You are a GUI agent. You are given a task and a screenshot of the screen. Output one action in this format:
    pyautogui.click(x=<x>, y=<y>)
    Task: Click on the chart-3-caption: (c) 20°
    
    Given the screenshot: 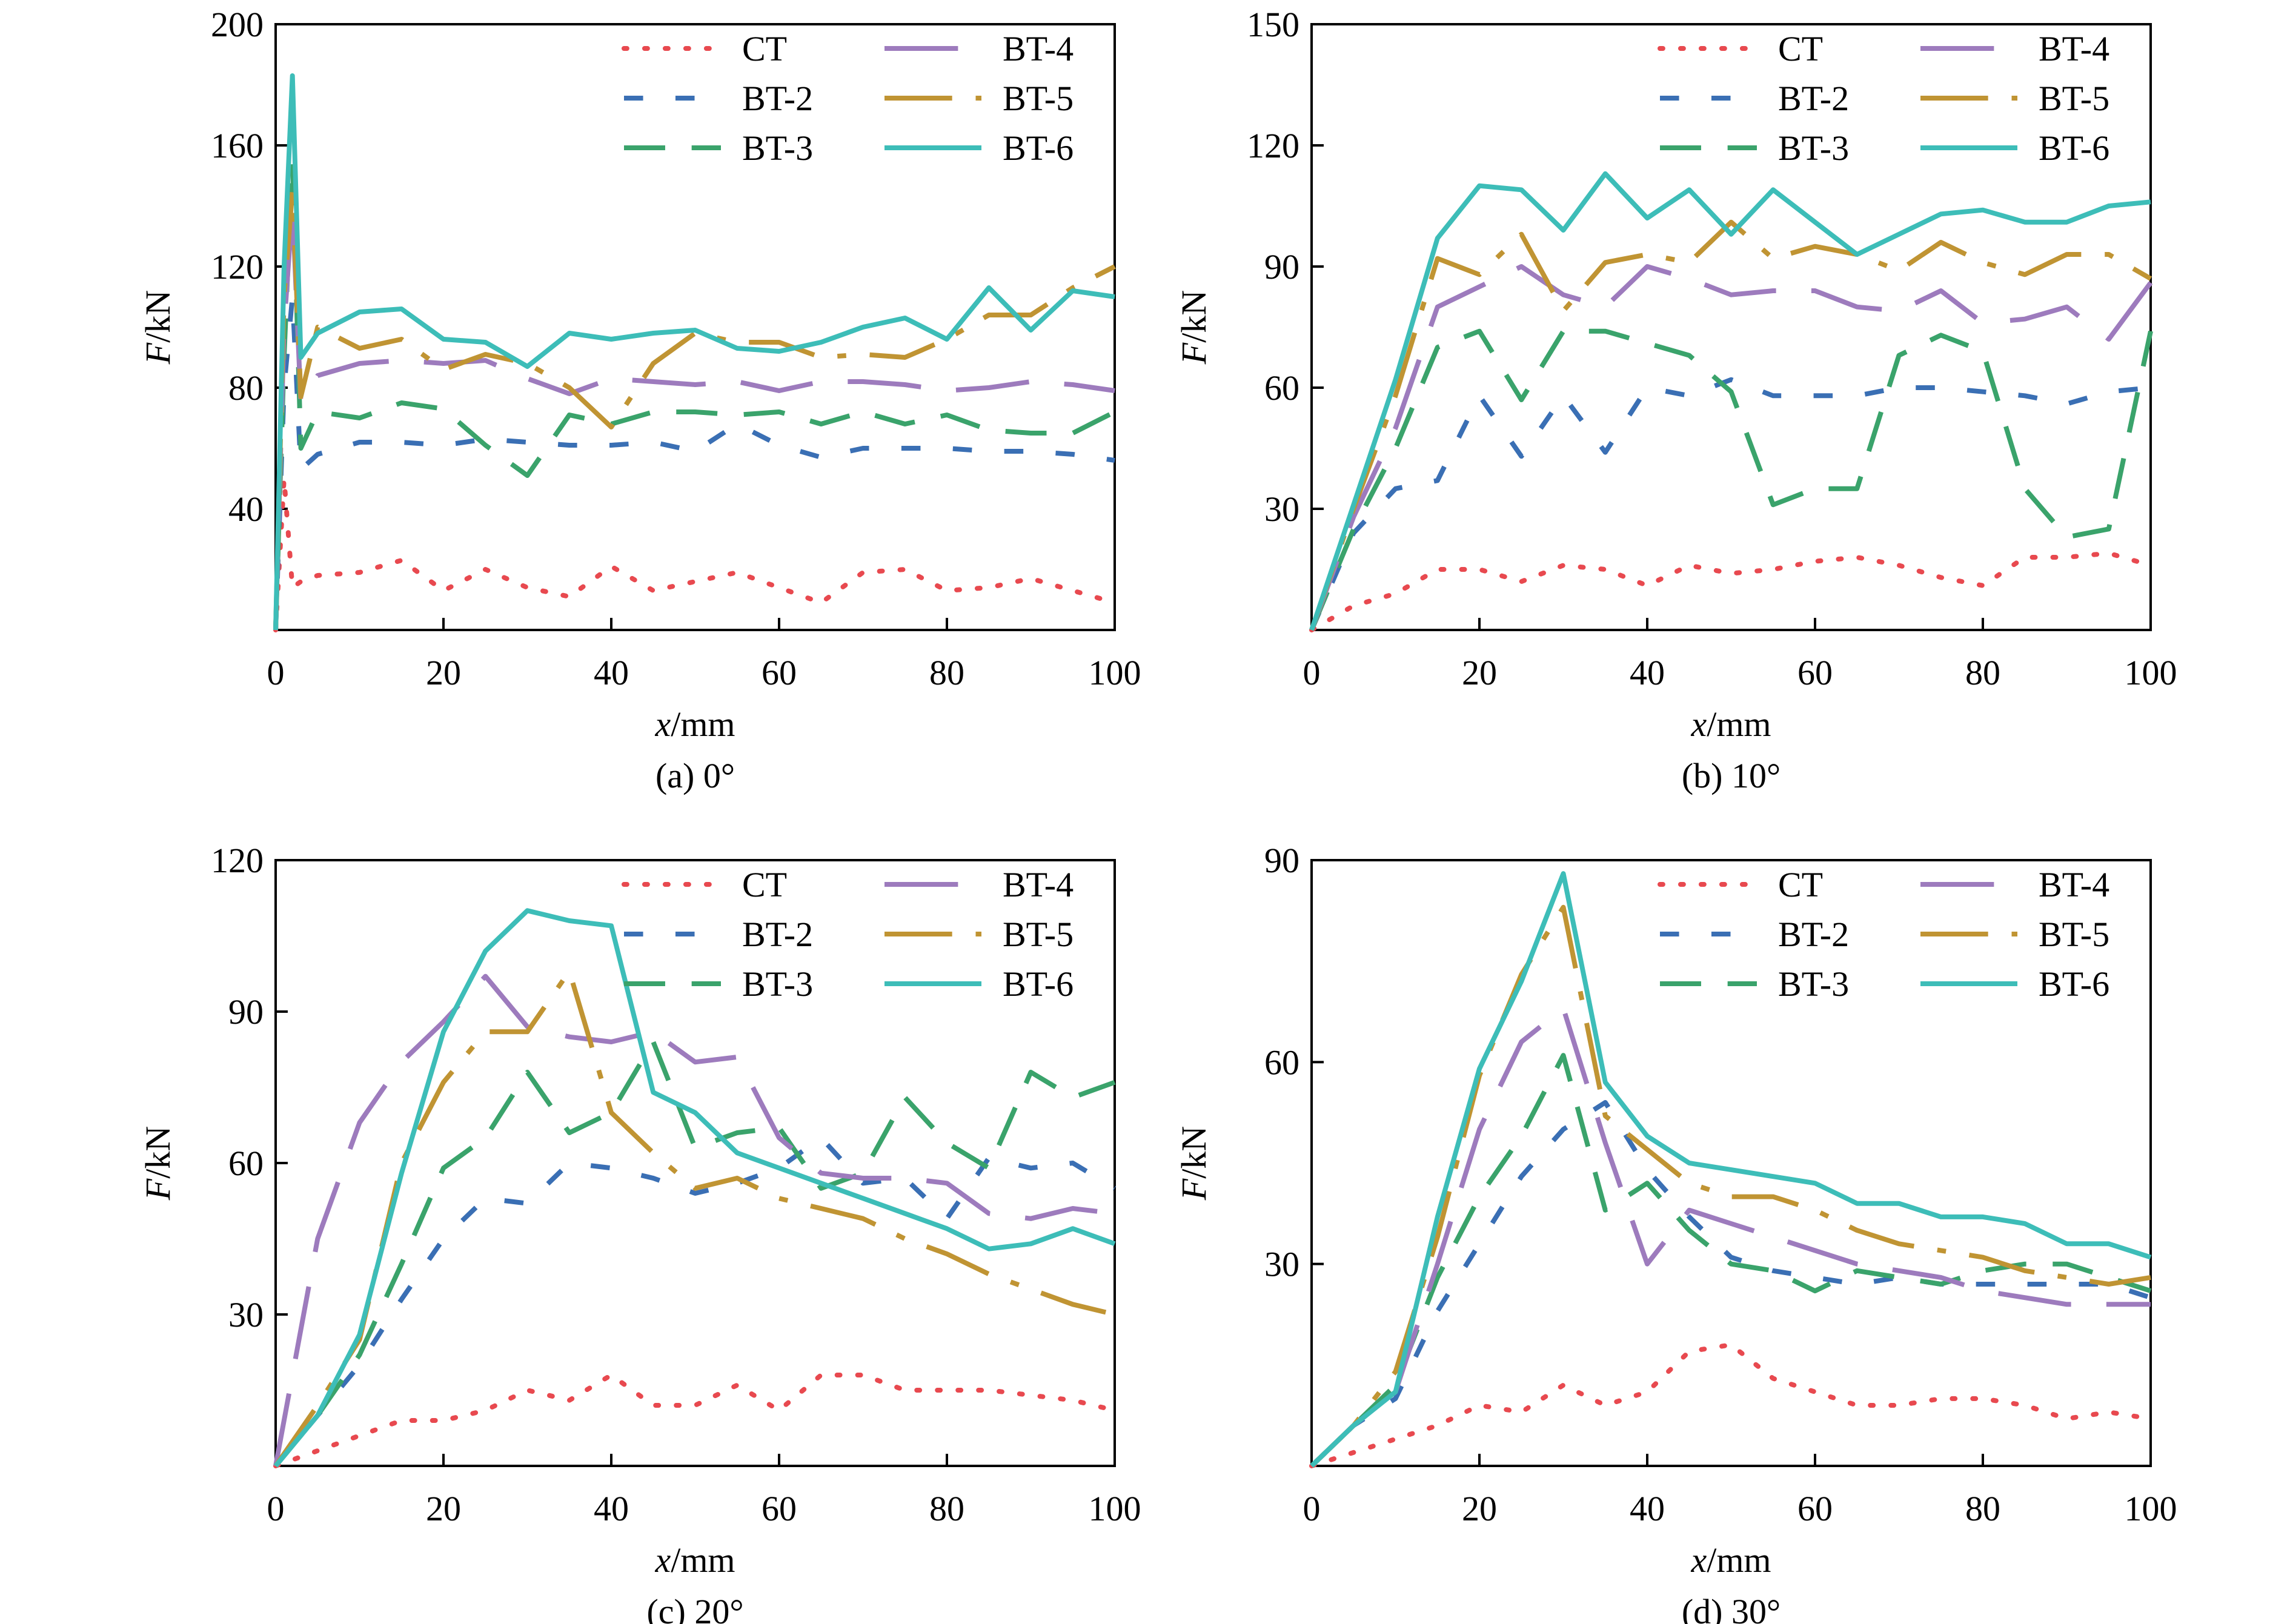 What is the action you would take?
    pyautogui.click(x=694, y=1608)
    